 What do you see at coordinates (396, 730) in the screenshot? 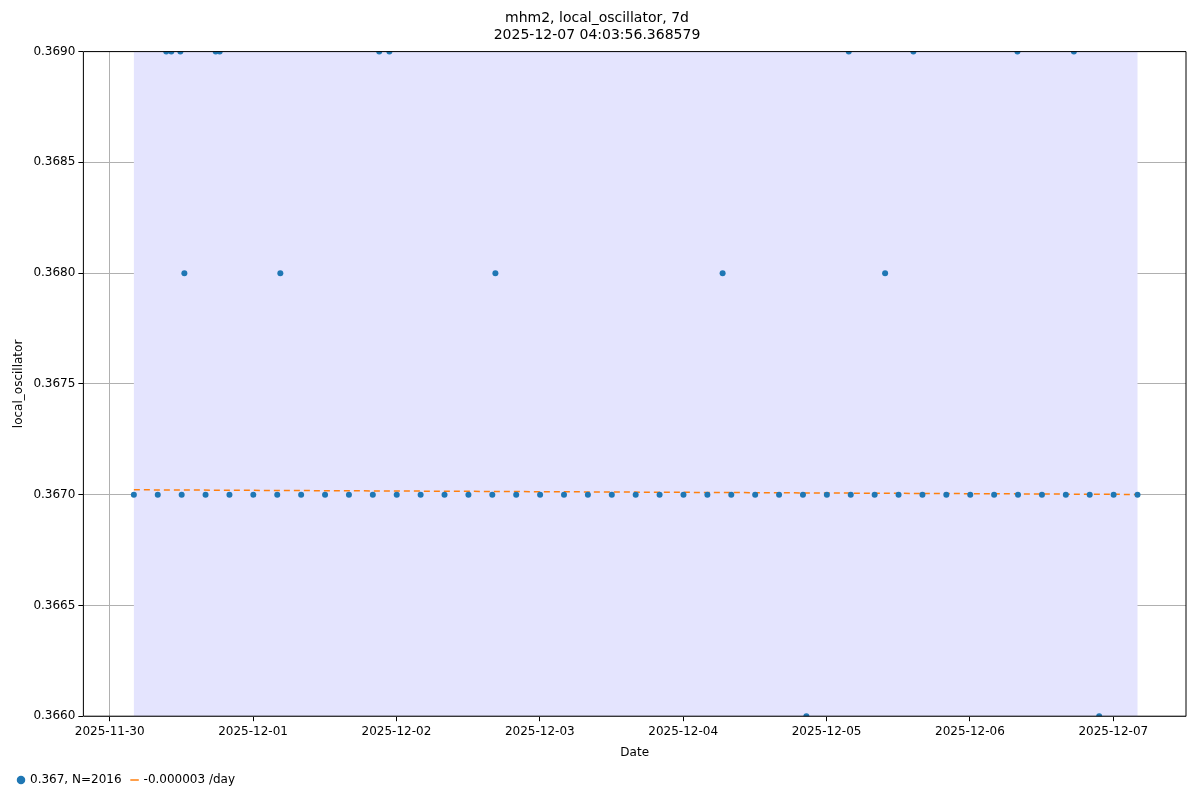
I see `x-tick-label: 2025-12-02` at bounding box center [396, 730].